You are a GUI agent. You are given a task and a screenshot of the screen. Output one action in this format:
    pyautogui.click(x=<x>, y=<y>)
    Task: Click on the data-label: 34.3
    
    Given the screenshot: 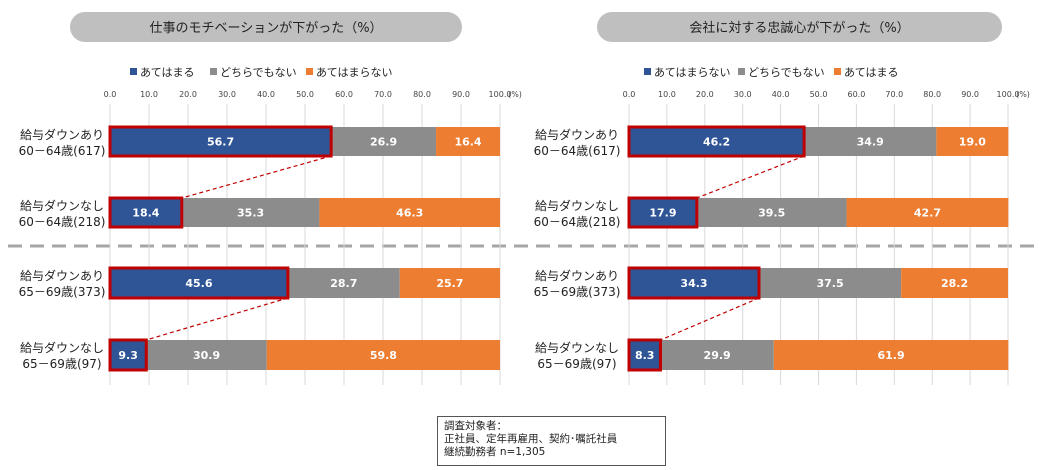 What is the action you would take?
    pyautogui.click(x=693, y=283)
    